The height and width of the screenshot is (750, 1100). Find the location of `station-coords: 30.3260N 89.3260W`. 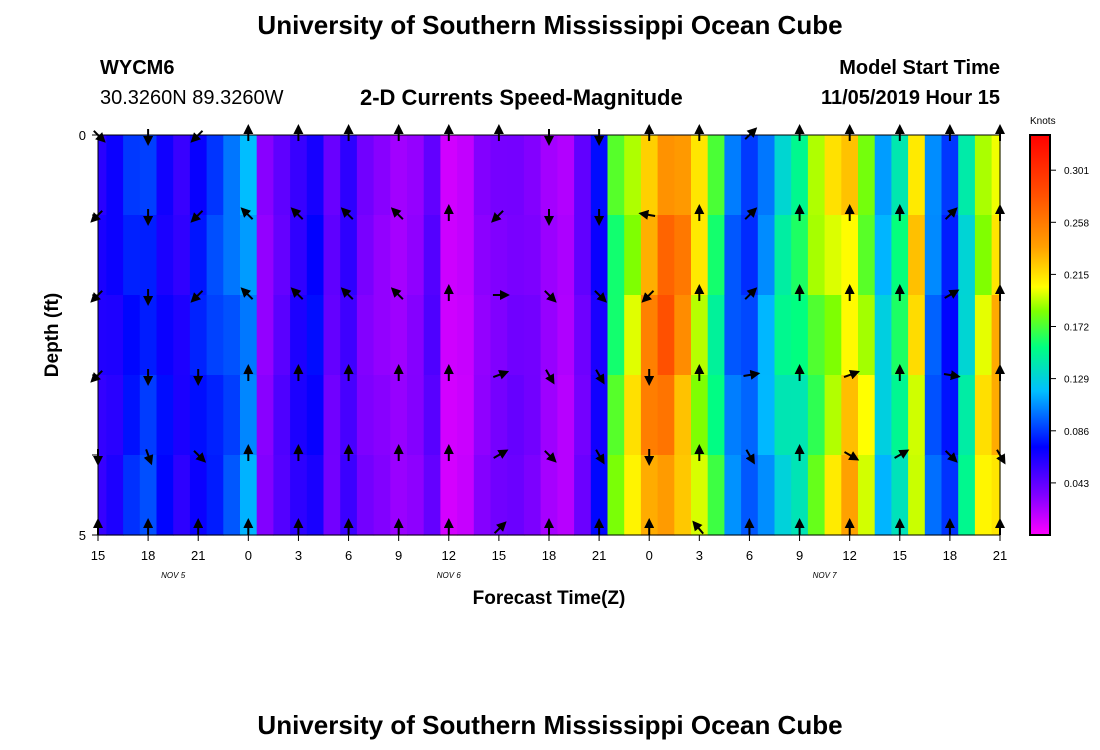

station-coords: 30.3260N 89.3260W is located at coordinates (192, 98).